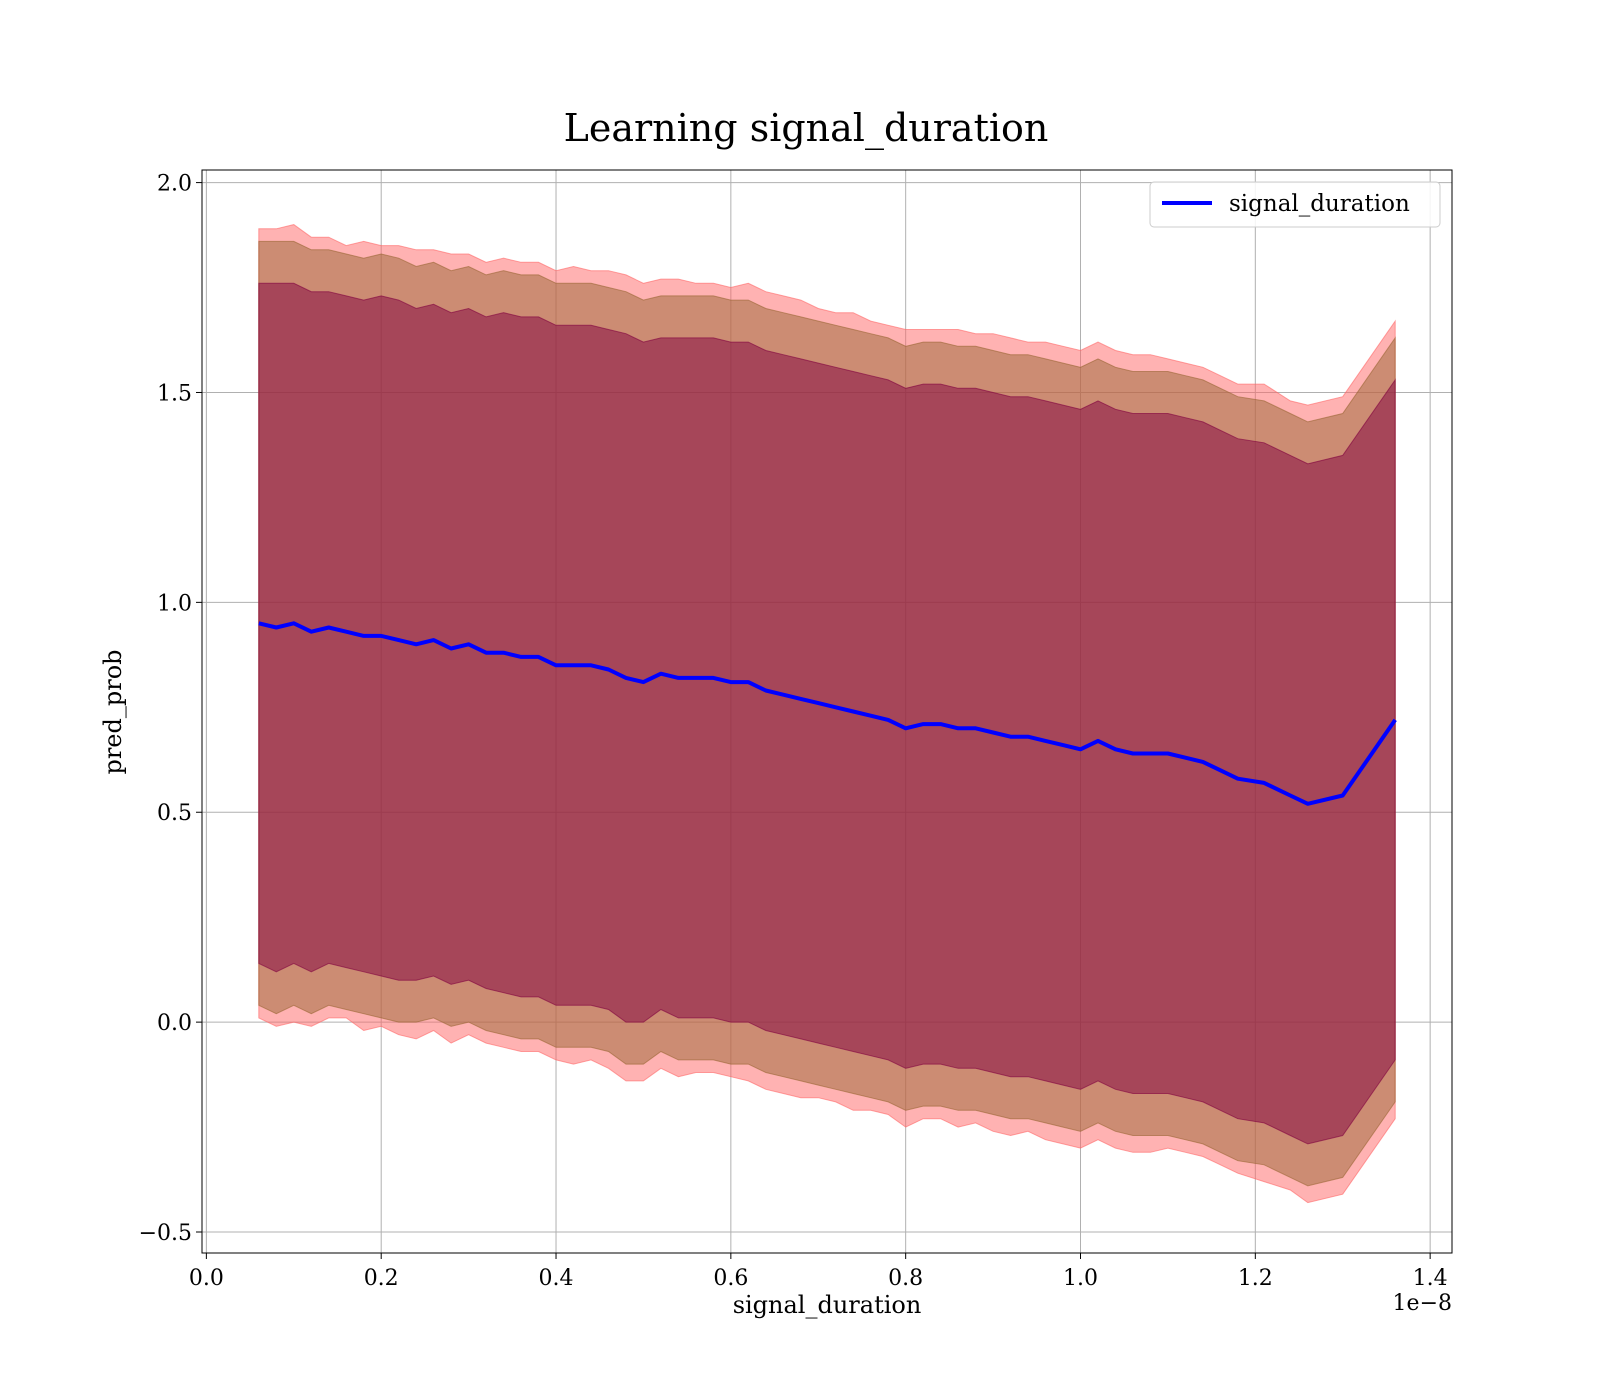  What do you see at coordinates (1319, 204) in the screenshot?
I see `legend-entry-label: signal_duration` at bounding box center [1319, 204].